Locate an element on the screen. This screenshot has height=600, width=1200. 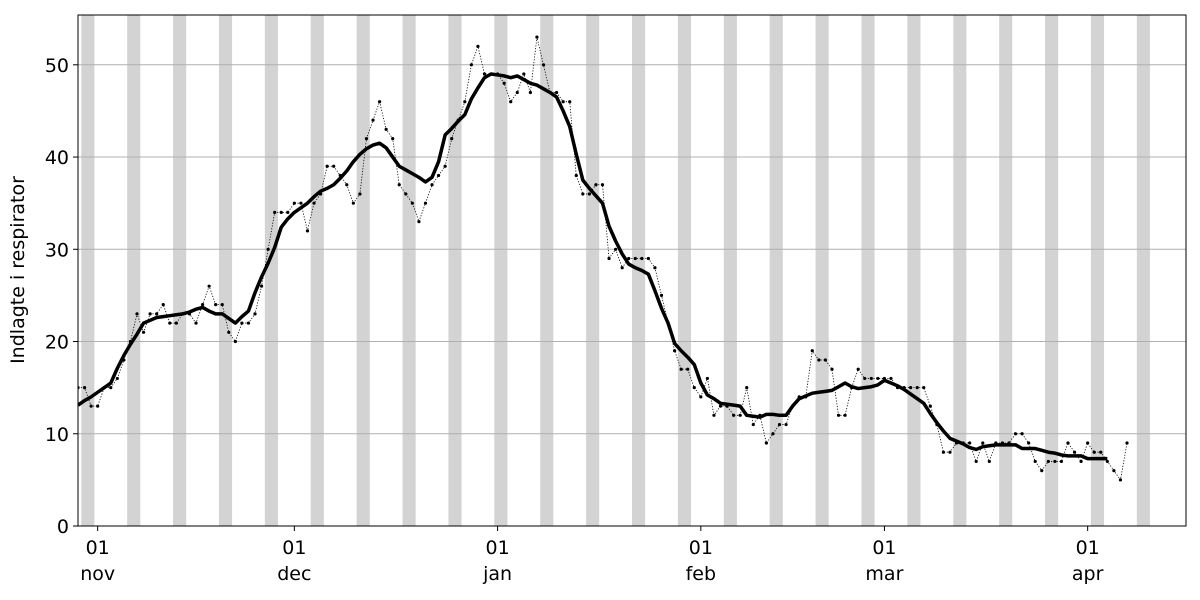
x-tick-label: 01 mar is located at coordinates (884, 561).